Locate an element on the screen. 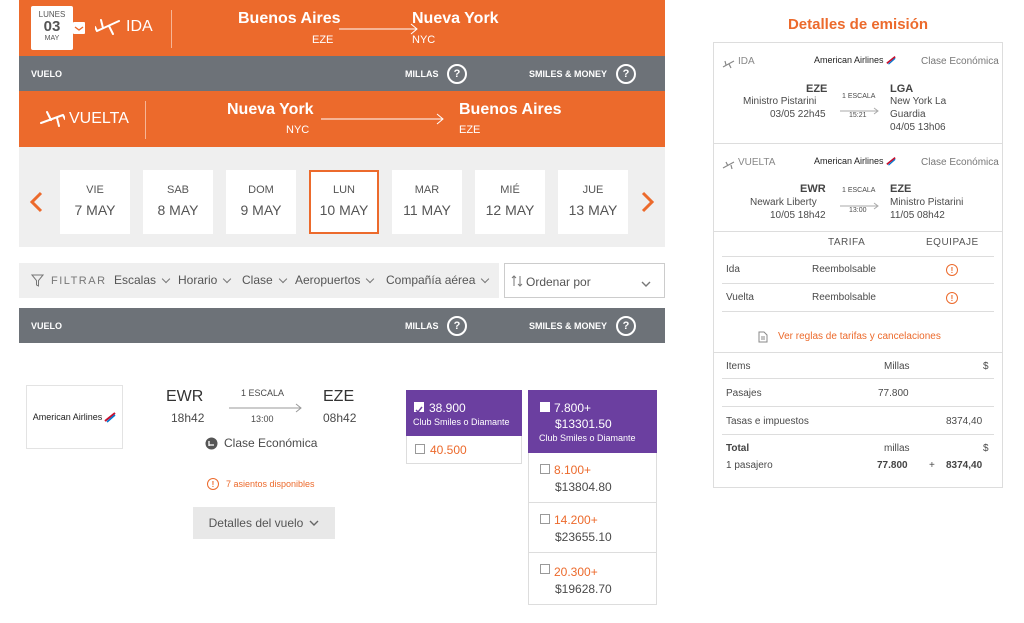  date-weekday: JUE is located at coordinates (593, 190).